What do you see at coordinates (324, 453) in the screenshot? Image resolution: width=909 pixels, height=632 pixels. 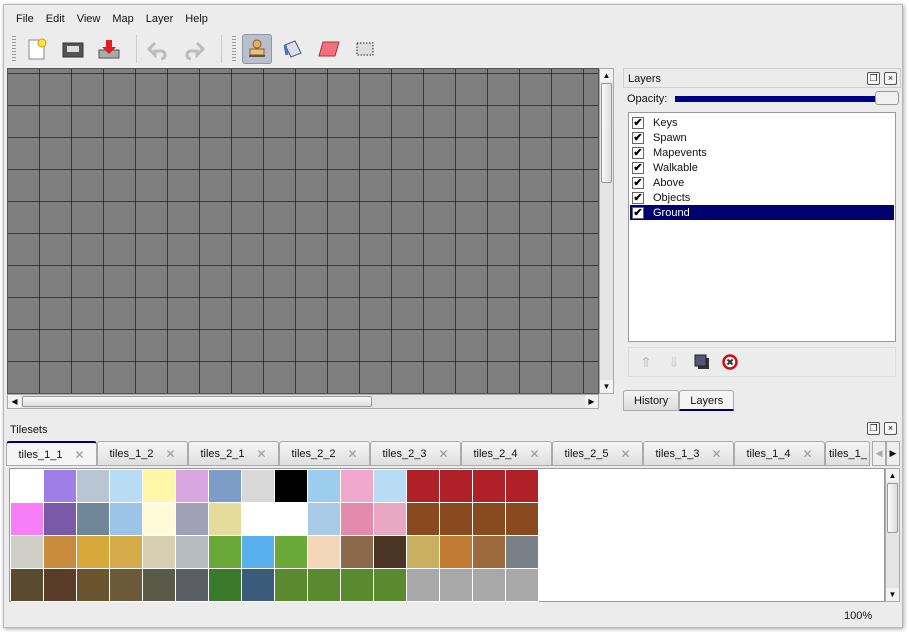 I see `tileset-tab: tiles_2_2 ✕` at bounding box center [324, 453].